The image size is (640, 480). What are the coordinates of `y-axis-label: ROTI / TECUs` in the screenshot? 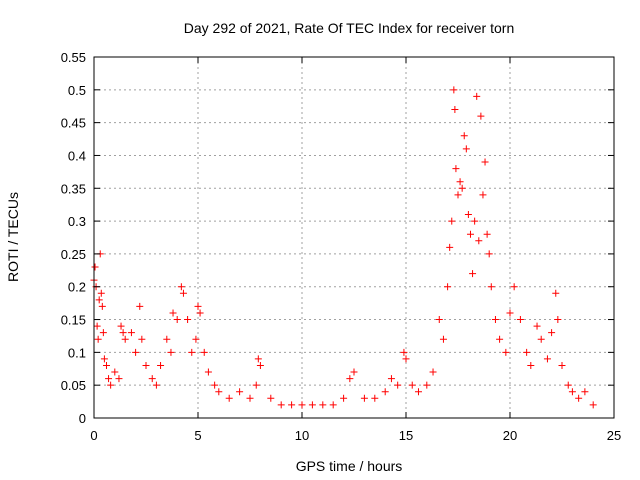 It's located at (13, 237).